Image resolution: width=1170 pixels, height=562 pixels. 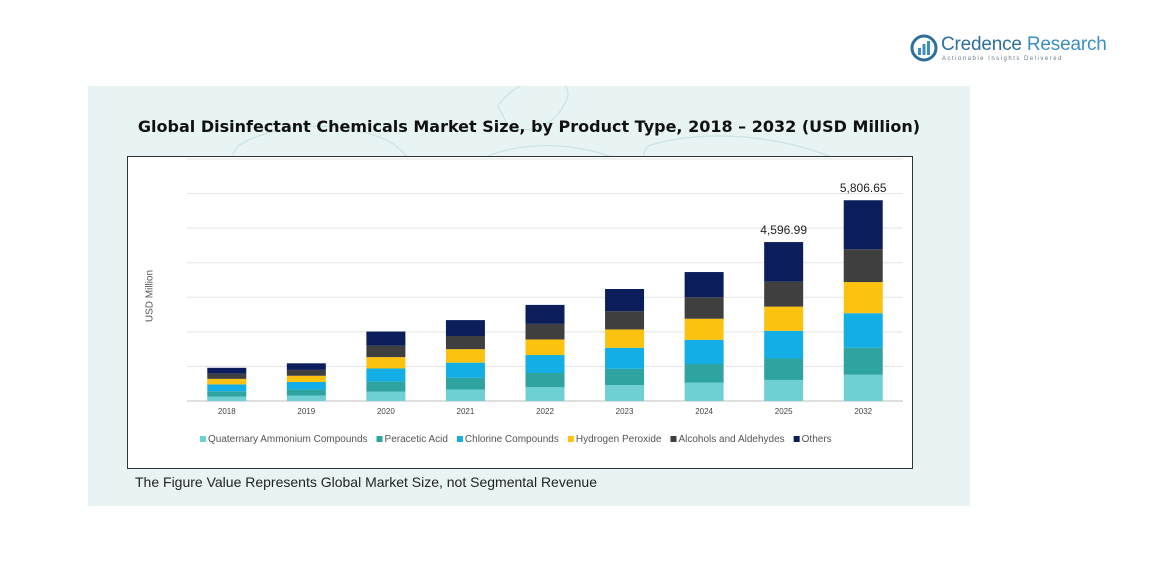 I want to click on legend-label: Hydrogen Peroxide, so click(x=619, y=439).